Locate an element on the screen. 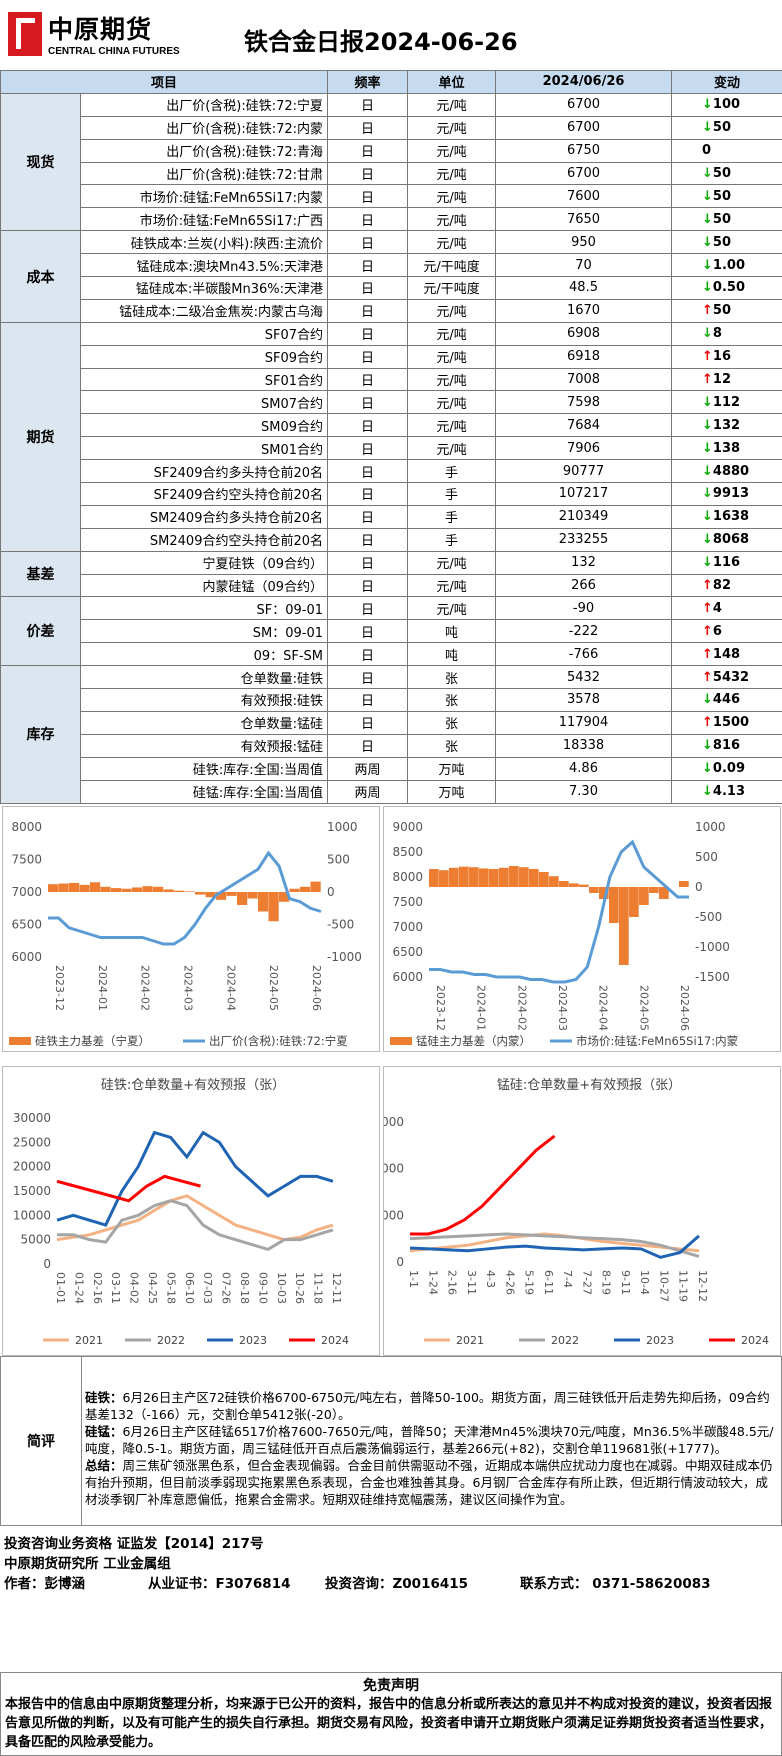 Image resolution: width=782 pixels, height=1756 pixels. x-tick-label: 2024-03 is located at coordinates (188, 988).